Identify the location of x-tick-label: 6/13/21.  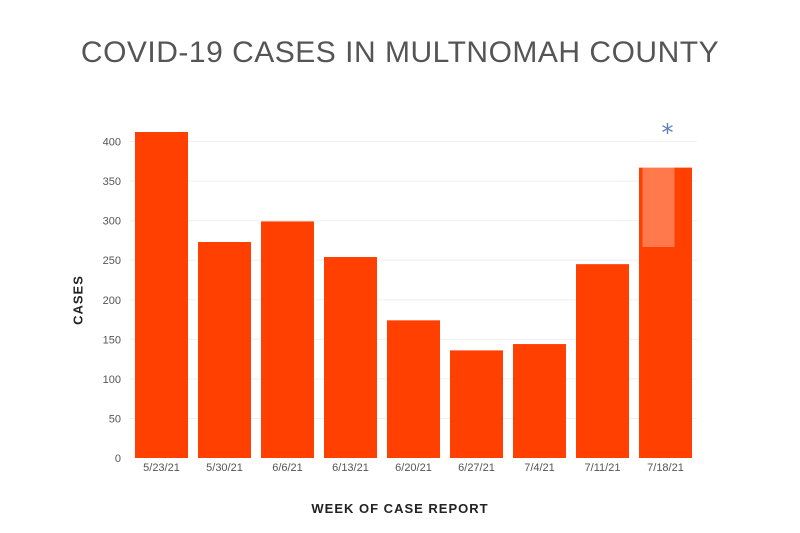
(350, 468).